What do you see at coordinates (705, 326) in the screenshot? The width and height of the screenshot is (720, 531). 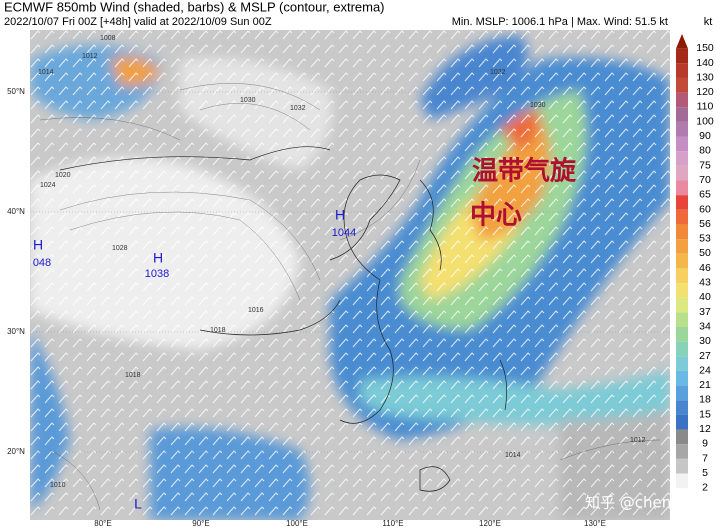 I see `colorbar-label: 34` at bounding box center [705, 326].